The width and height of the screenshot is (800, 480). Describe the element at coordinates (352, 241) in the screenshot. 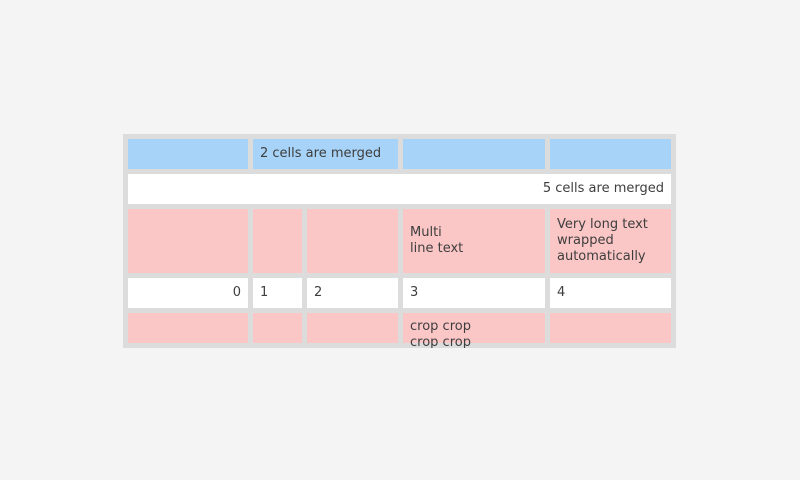

I see `table-cell-r2c2` at that location.